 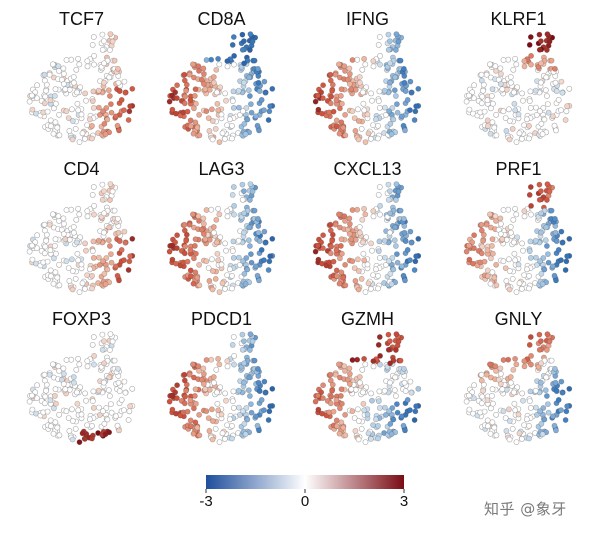 I want to click on panel-title: FOXP3, so click(x=81, y=319).